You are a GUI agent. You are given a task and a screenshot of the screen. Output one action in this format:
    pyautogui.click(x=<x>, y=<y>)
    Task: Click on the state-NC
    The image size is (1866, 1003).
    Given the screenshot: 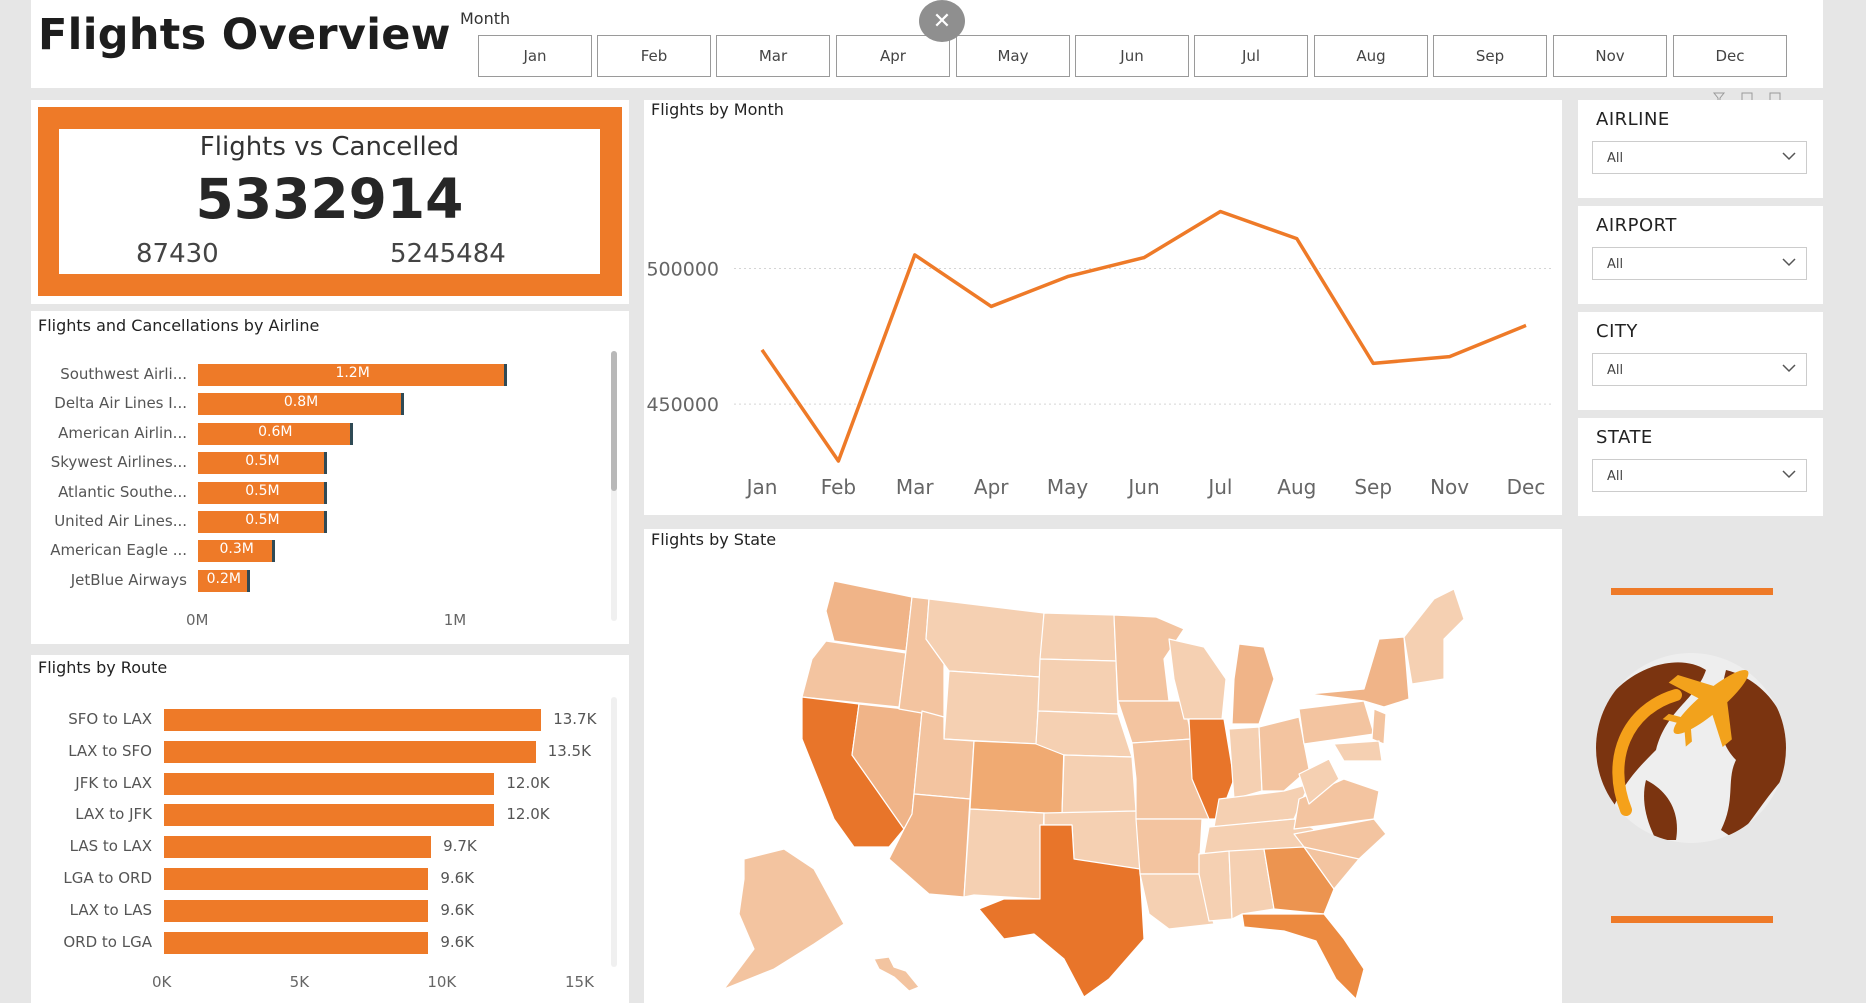 What is the action you would take?
    pyautogui.click(x=1340, y=839)
    